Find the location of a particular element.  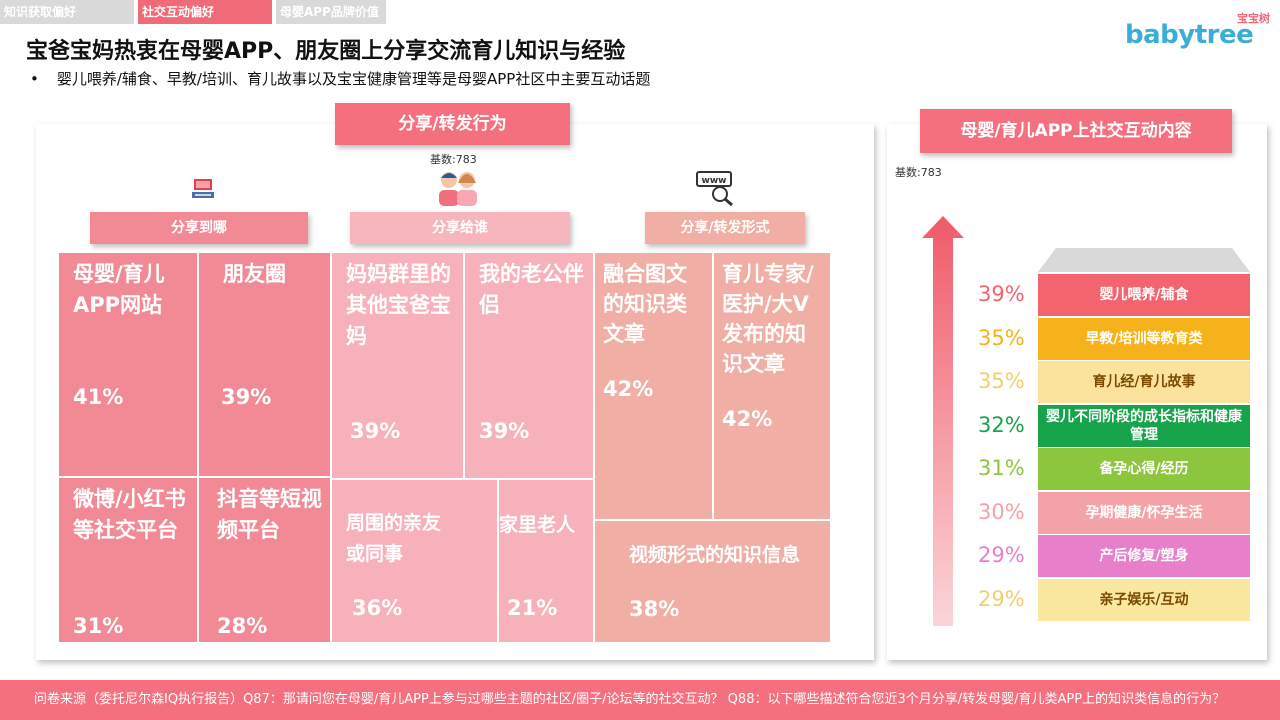

bar-category: 婴儿喂养/辅食 is located at coordinates (1144, 295).